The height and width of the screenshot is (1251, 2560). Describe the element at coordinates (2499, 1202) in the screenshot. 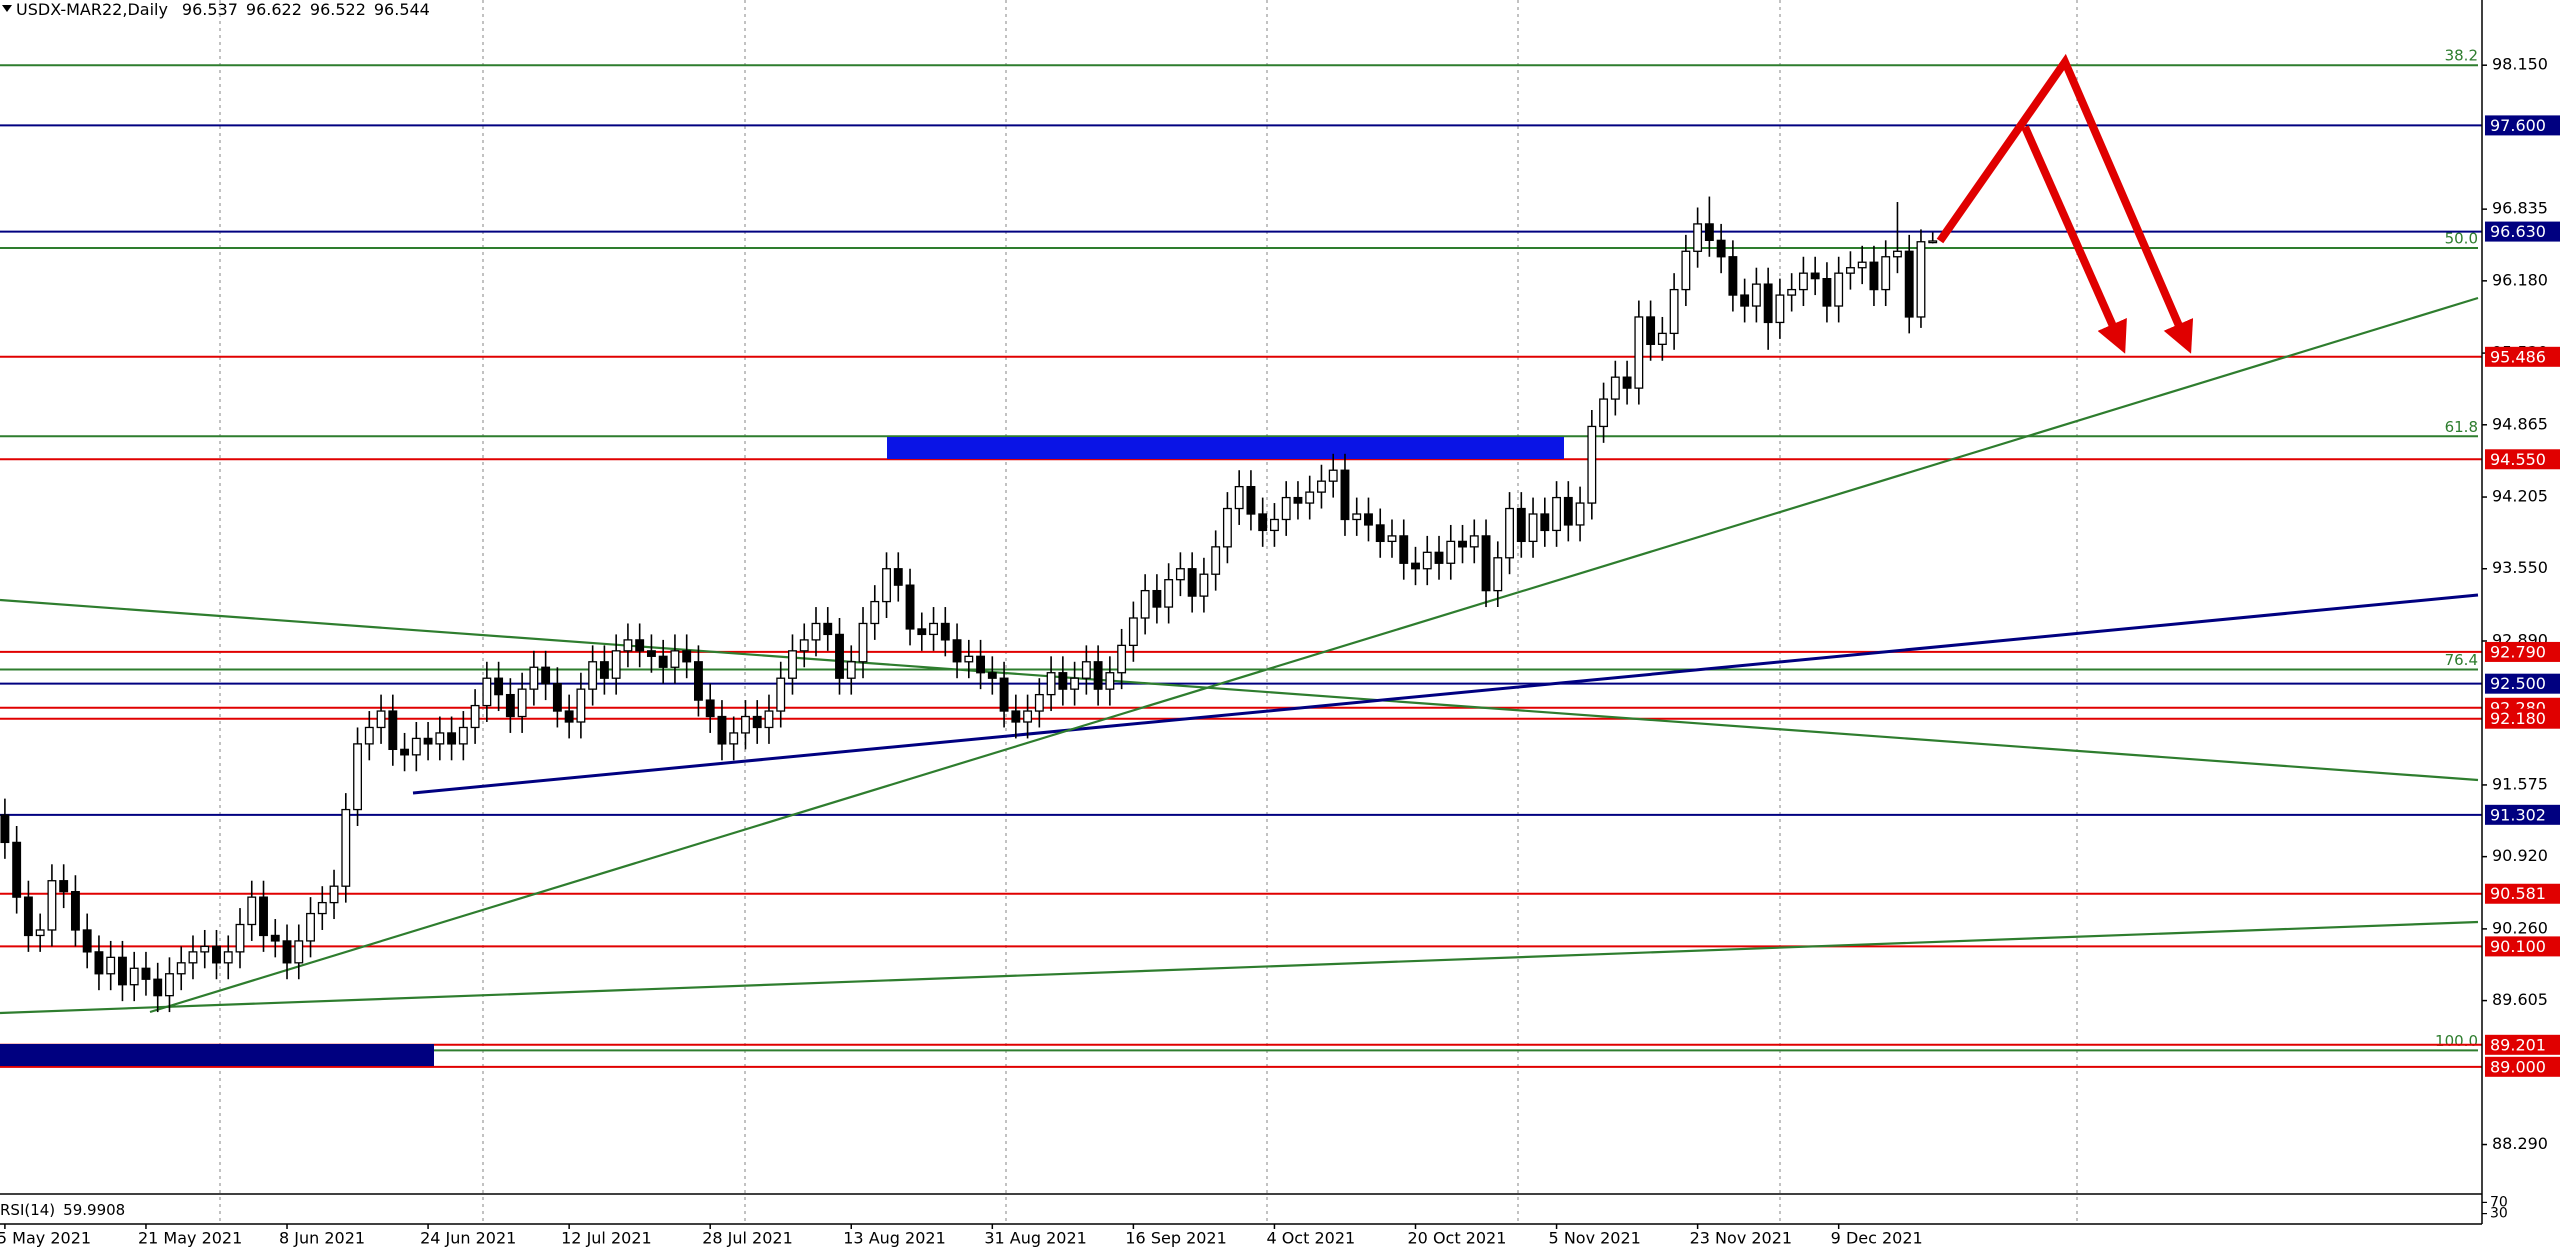

I see `rsi-tick-label: 70` at that location.